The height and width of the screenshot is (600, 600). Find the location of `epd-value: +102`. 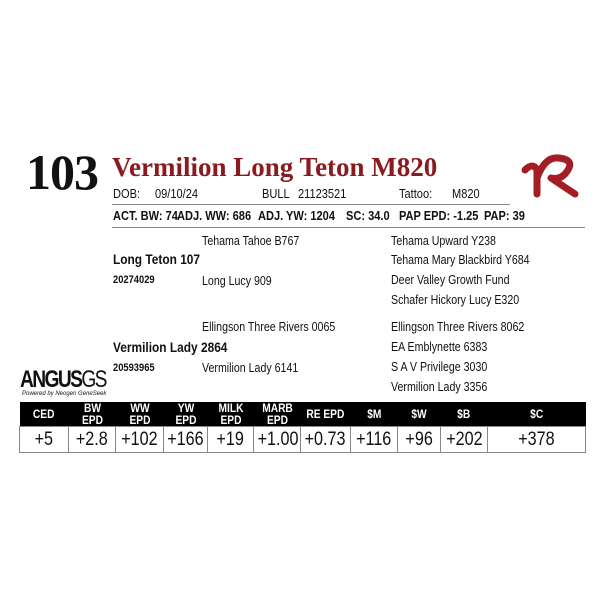

epd-value: +102 is located at coordinates (139, 439).